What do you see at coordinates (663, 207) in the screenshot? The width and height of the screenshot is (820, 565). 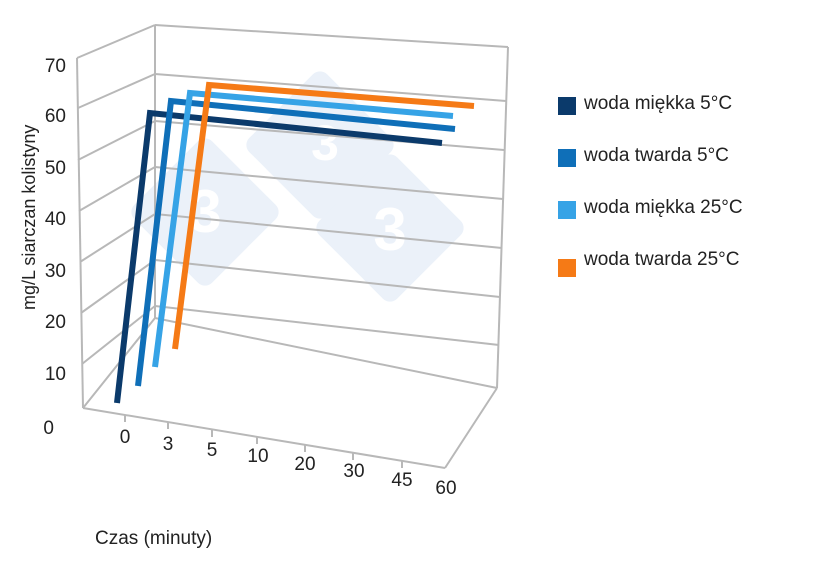 I see `legend-label: woda miękka 25°C` at bounding box center [663, 207].